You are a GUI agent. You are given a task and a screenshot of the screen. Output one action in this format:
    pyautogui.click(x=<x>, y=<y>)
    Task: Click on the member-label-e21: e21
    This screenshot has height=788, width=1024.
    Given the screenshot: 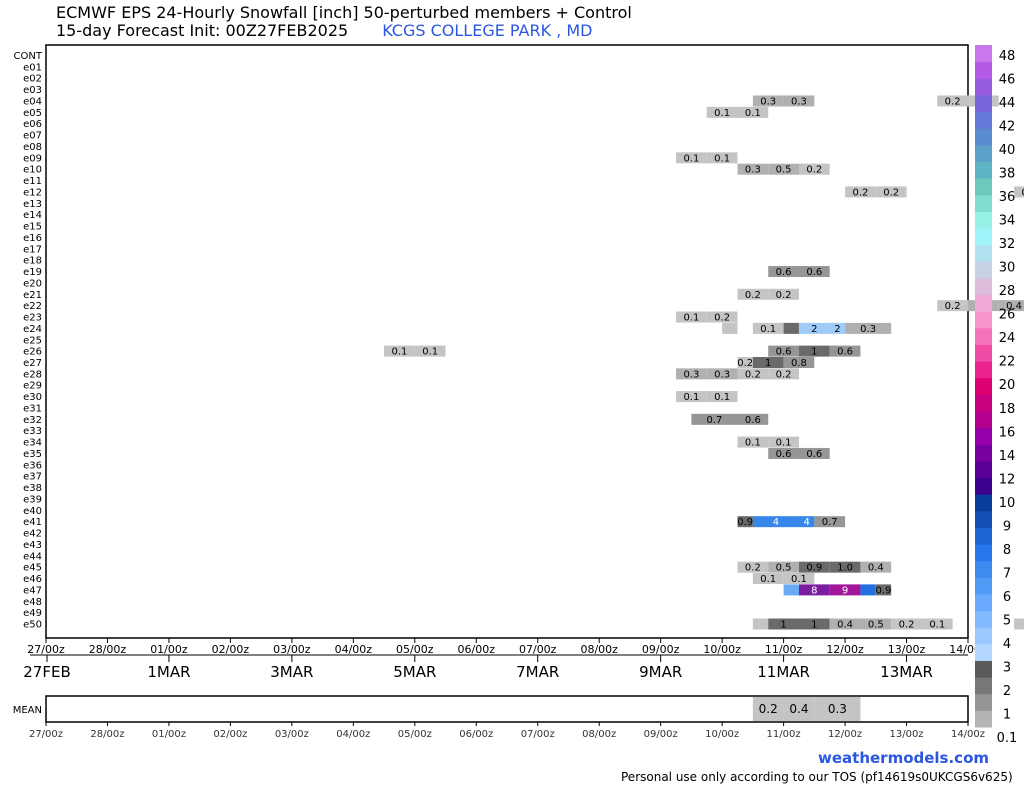 What is the action you would take?
    pyautogui.click(x=32, y=295)
    